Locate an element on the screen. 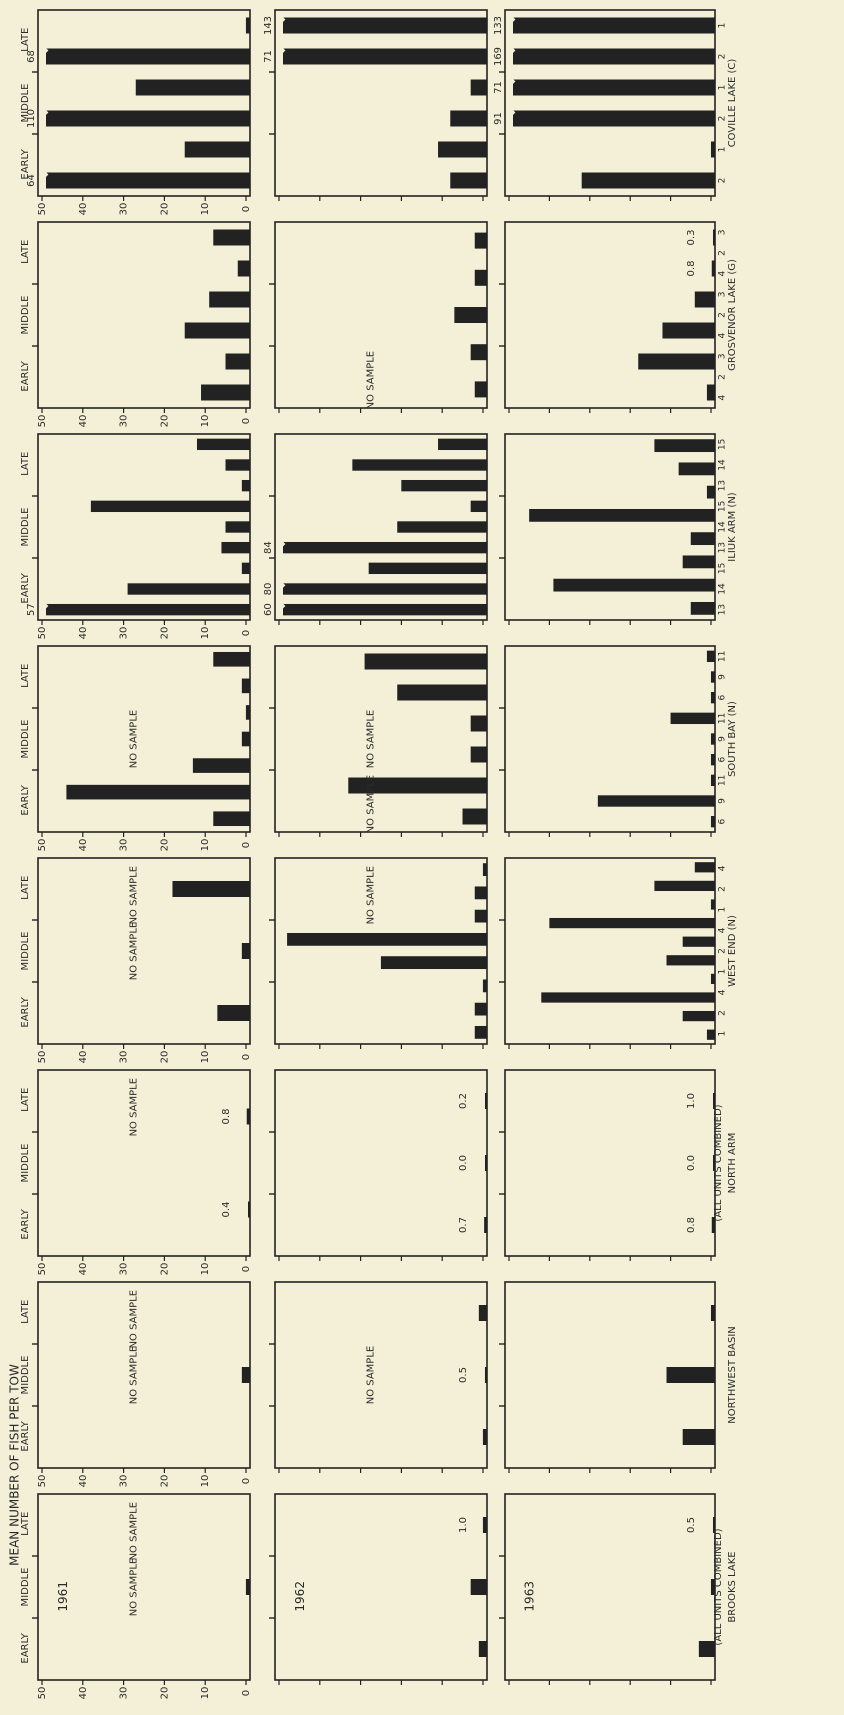  bar-value-label: 0.8 is located at coordinates (691, 269).